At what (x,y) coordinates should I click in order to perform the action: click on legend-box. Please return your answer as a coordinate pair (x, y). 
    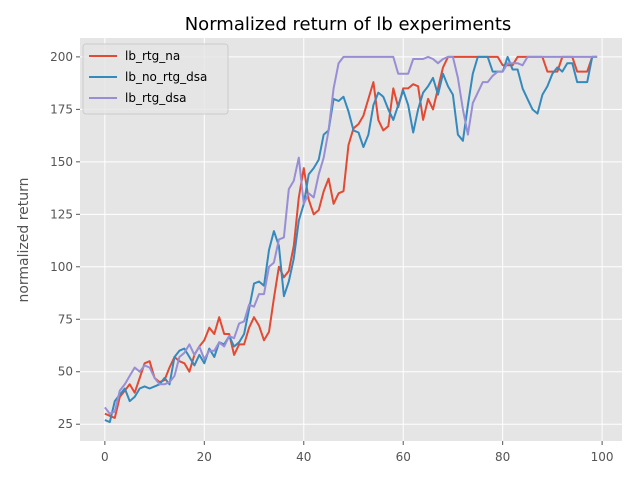
    Looking at the image, I should click on (155, 79).